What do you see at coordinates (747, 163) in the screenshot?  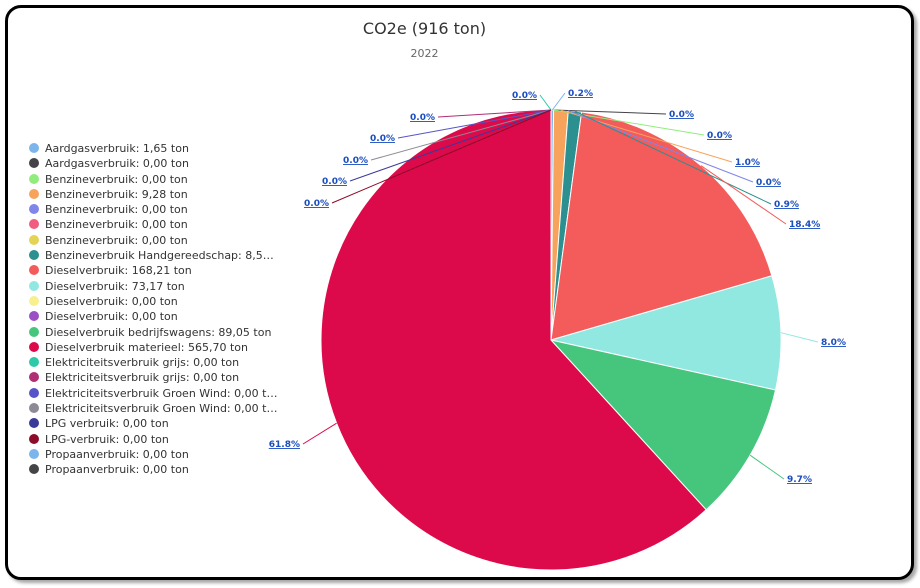 I see `data-label: 1.0%` at bounding box center [747, 163].